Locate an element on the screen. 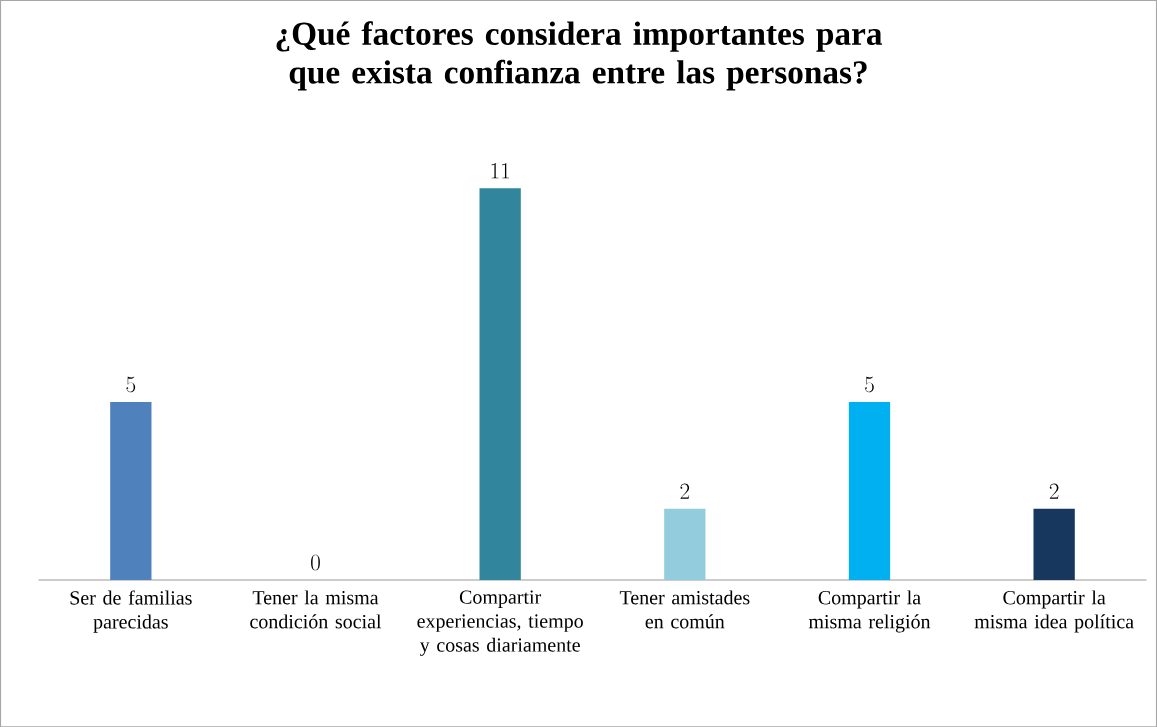  x-tick-label: Compartir la misma religión is located at coordinates (869, 611).